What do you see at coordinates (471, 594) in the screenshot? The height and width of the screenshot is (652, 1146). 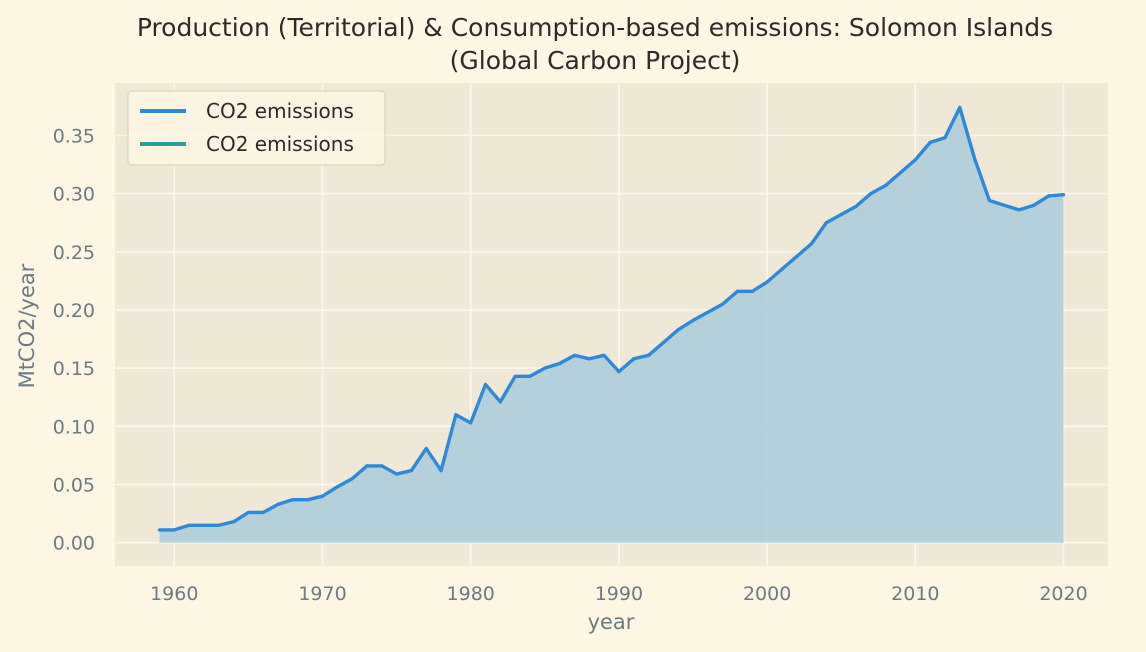 I see `x-tick-label: 1980` at bounding box center [471, 594].